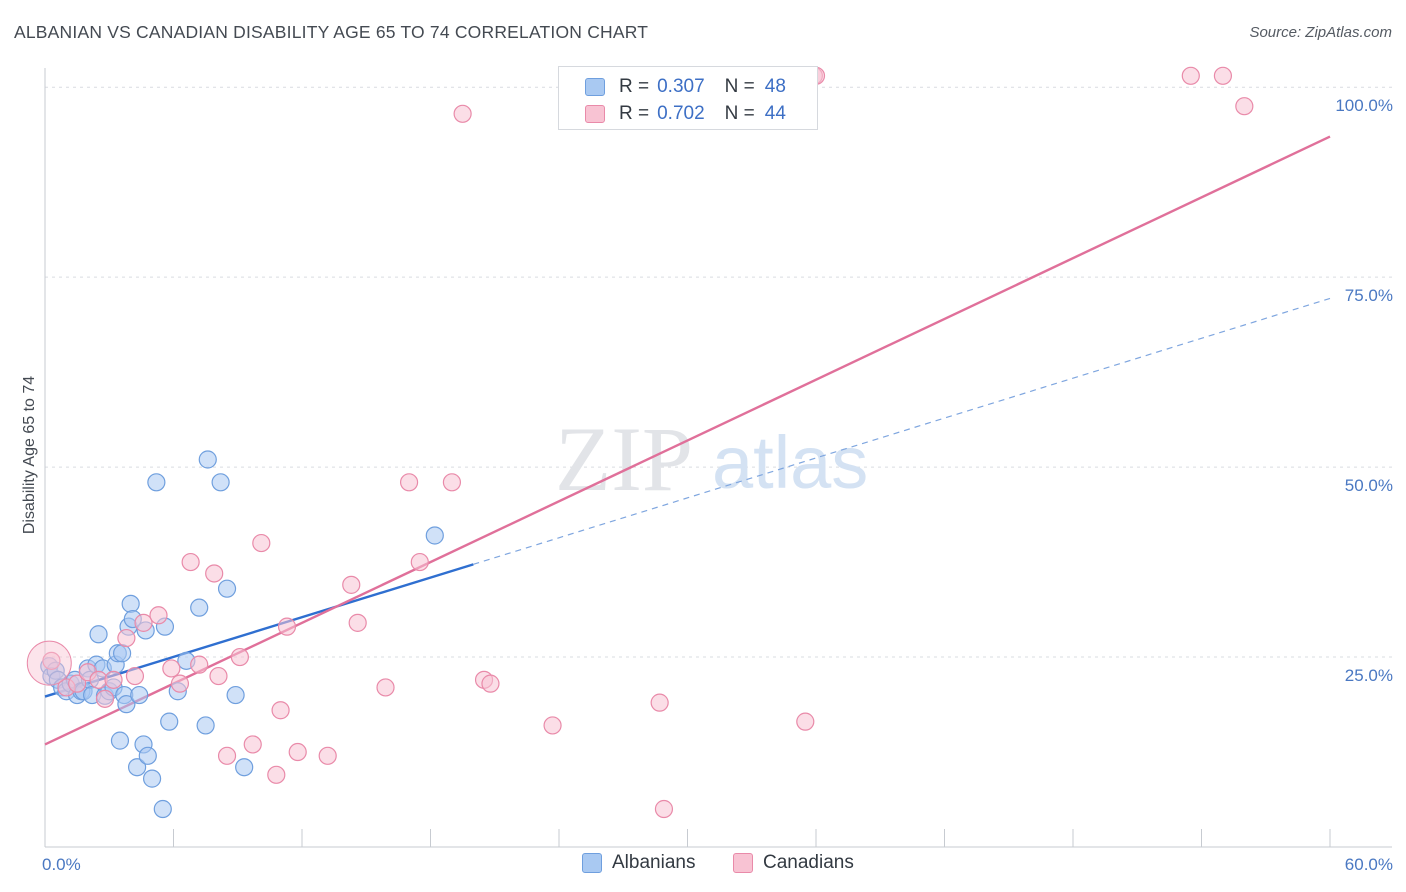 The image size is (1406, 892). I want to click on legend-label-canadians: Canadians, so click(808, 862).